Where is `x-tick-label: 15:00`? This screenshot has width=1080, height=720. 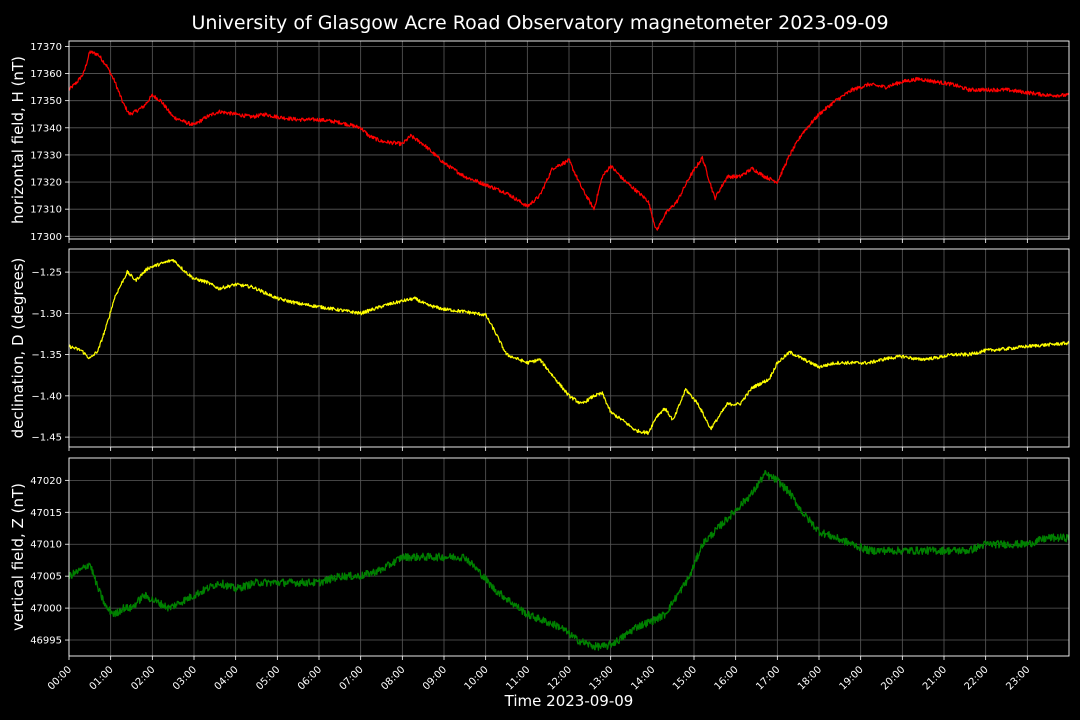
x-tick-label: 15:00 is located at coordinates (685, 678).